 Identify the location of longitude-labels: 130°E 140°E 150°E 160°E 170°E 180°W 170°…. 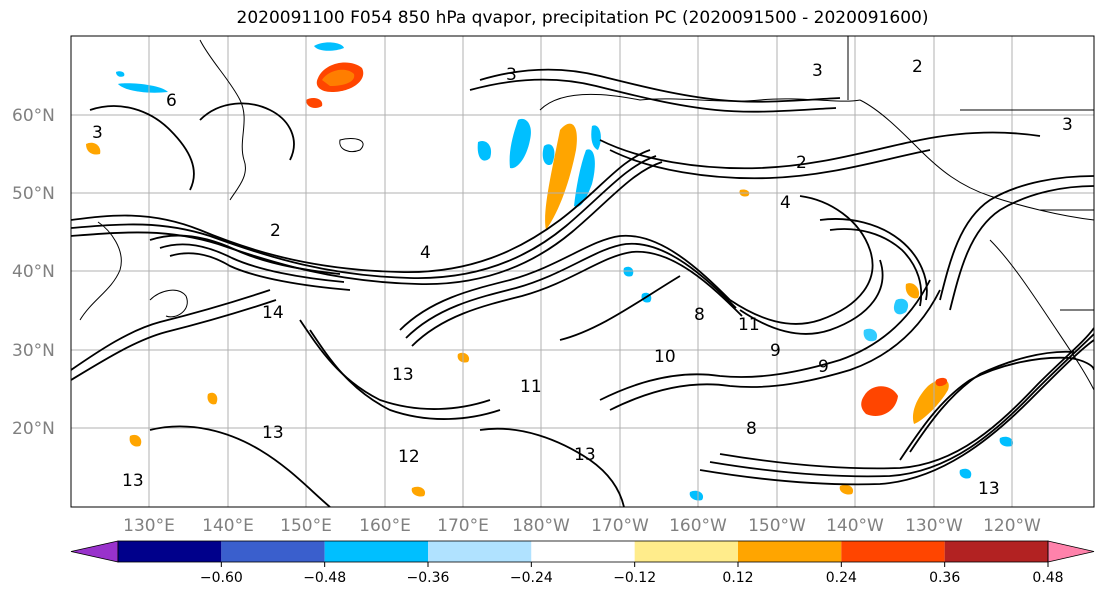
(582, 526).